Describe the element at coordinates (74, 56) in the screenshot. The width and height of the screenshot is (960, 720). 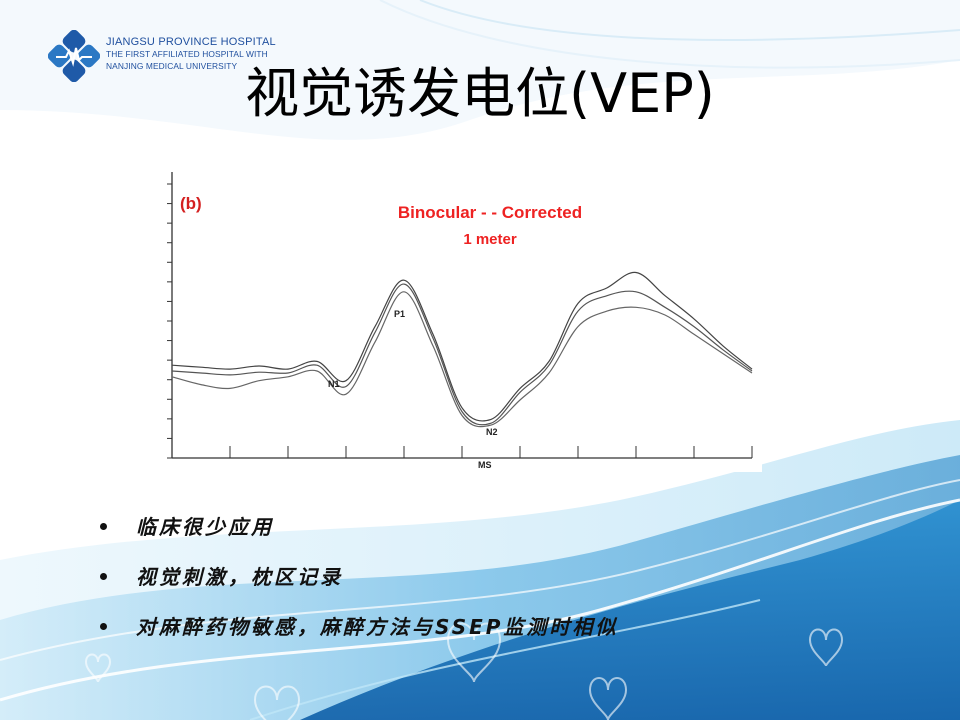
I see `hospital-emblem-icon` at that location.